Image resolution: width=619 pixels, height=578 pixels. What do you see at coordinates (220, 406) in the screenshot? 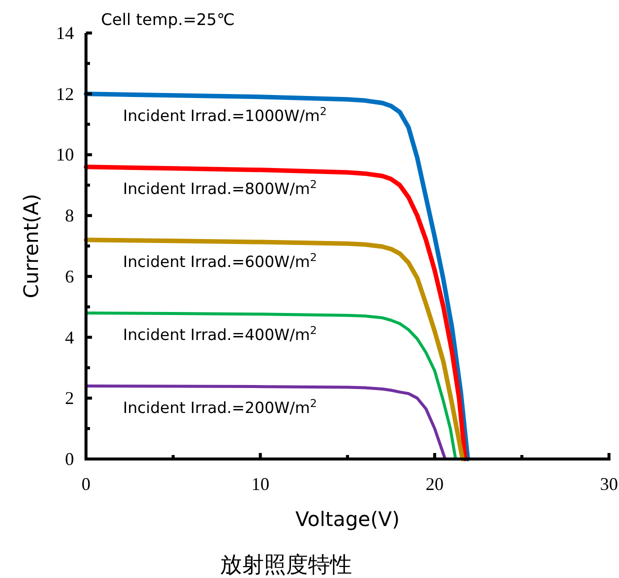
I see `series-label: Incident Irrad.=200W/m$^{2}$` at bounding box center [220, 406].